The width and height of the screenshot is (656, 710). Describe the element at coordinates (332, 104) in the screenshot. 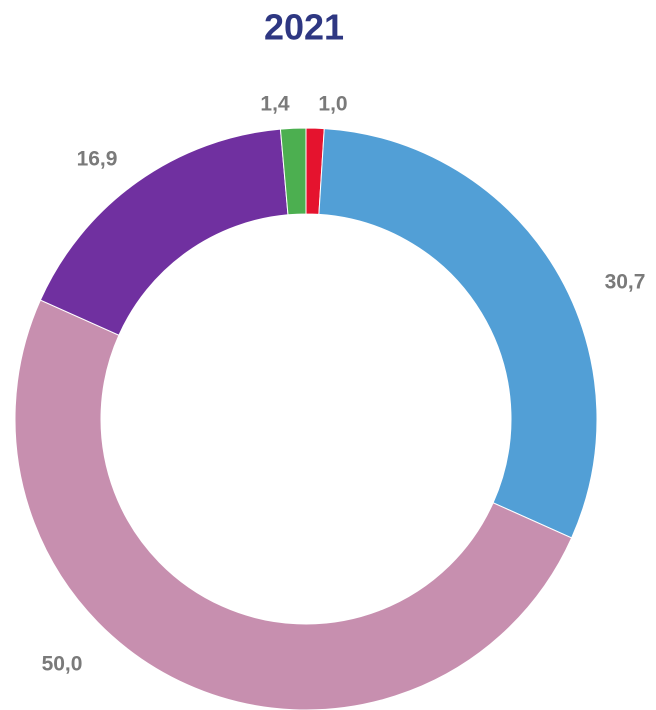

I see `data-label: 1,0` at that location.